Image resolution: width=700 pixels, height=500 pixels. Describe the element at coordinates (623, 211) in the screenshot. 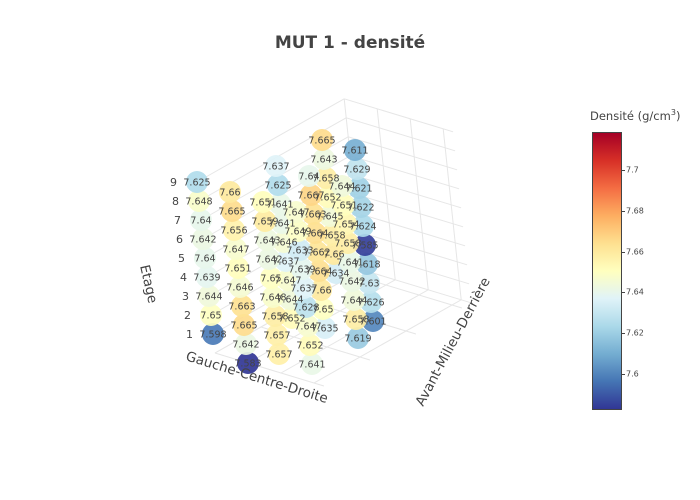

I see `colorbar-tick-mark` at that location.